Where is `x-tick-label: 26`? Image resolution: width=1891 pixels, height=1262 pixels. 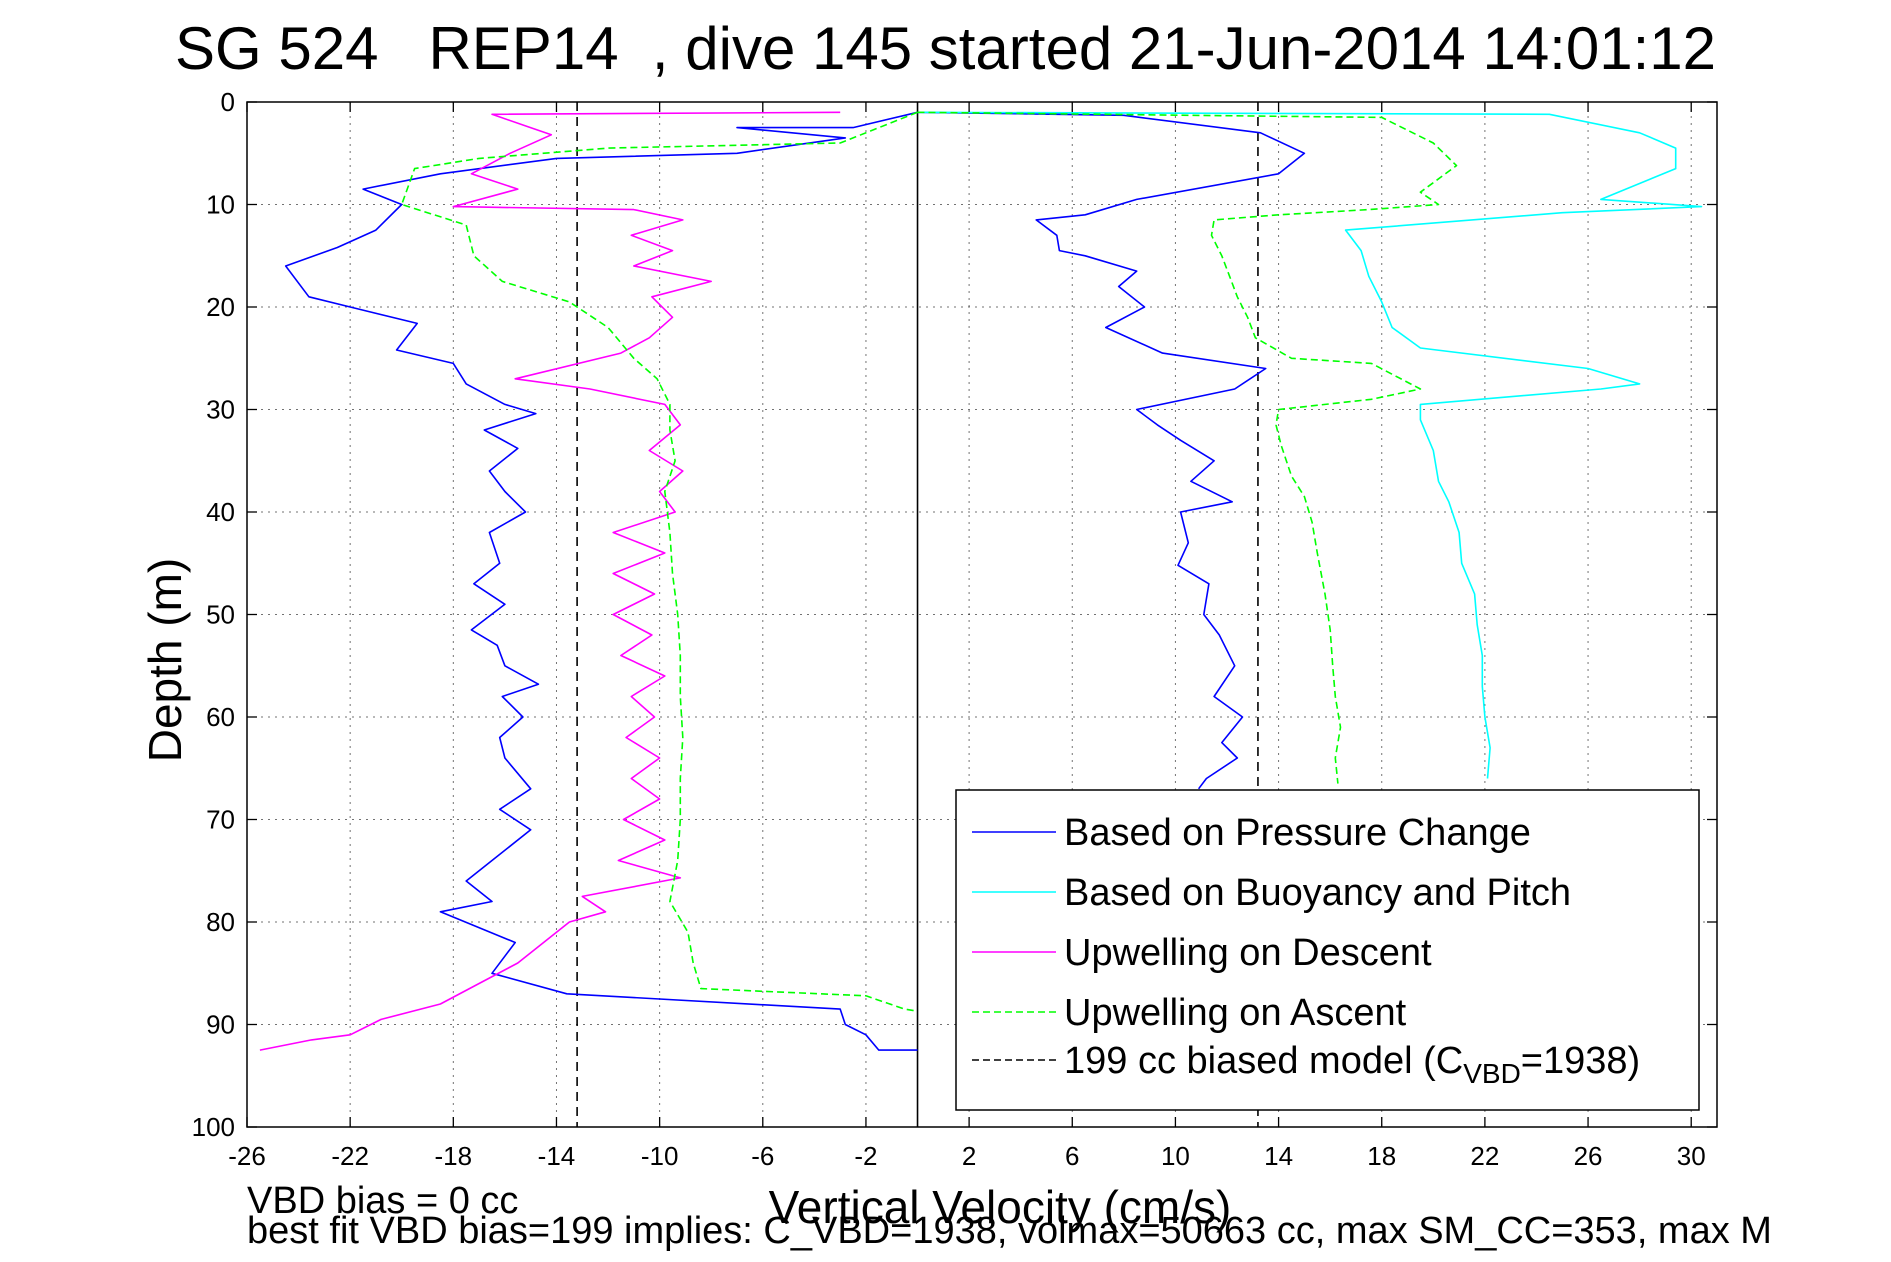 x-tick-label: 26 is located at coordinates (1588, 1156).